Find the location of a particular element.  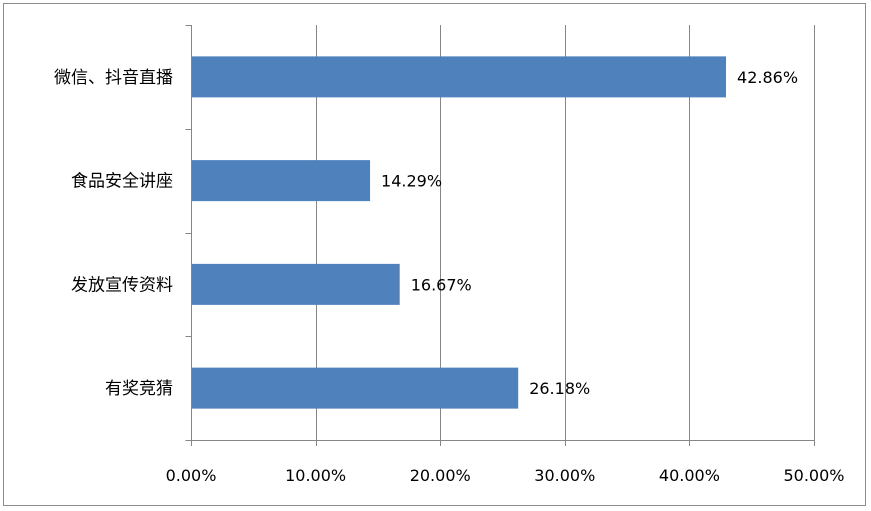

data-label: 42.86% is located at coordinates (767, 77).